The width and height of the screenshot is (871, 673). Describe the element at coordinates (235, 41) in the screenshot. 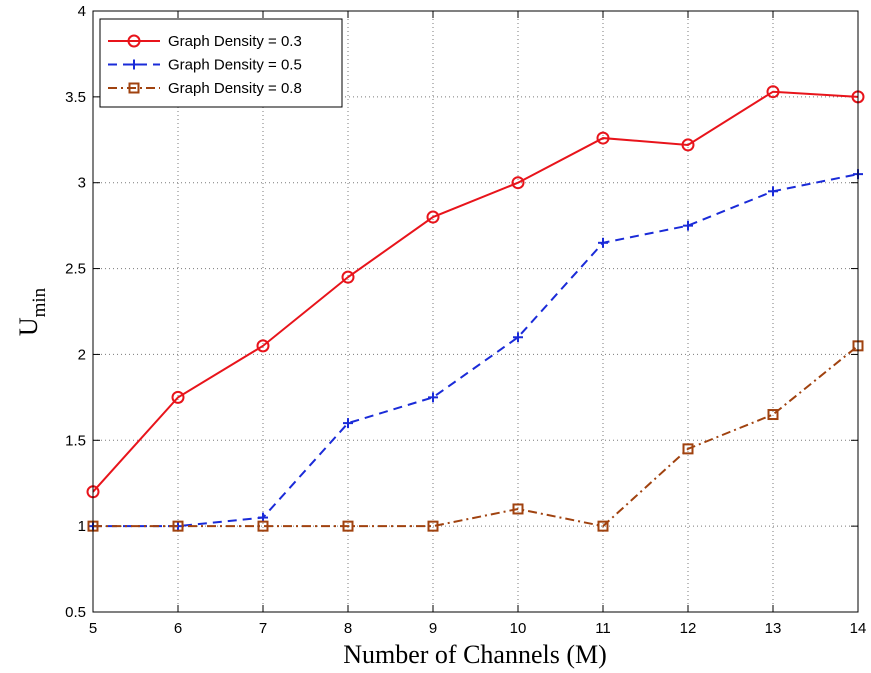

I see `legend-label: Graph Density = 0.3` at that location.